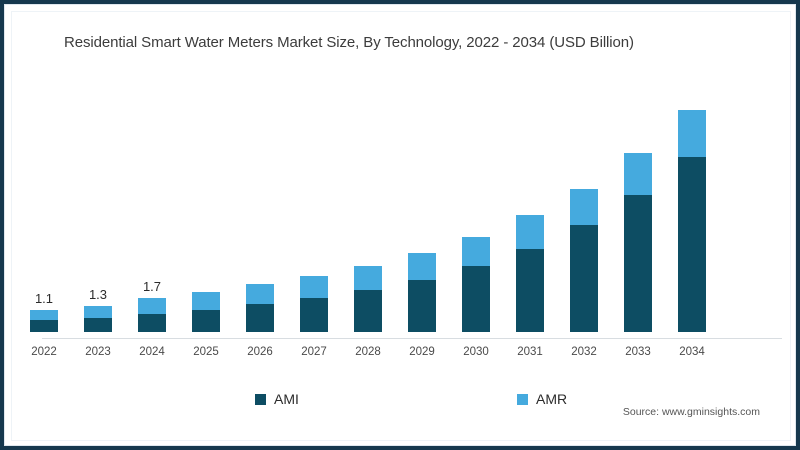 The height and width of the screenshot is (450, 800). I want to click on bar-group: 1.1, so click(44, 311).